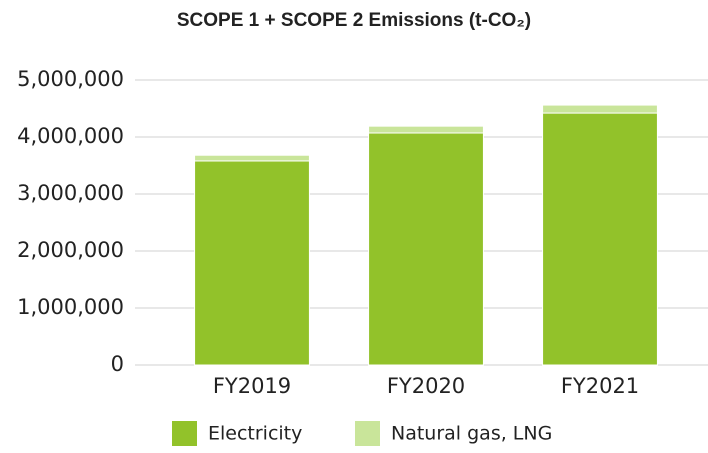 Image resolution: width=708 pixels, height=453 pixels. What do you see at coordinates (117, 364) in the screenshot?
I see `y-tick-label: 0` at bounding box center [117, 364].